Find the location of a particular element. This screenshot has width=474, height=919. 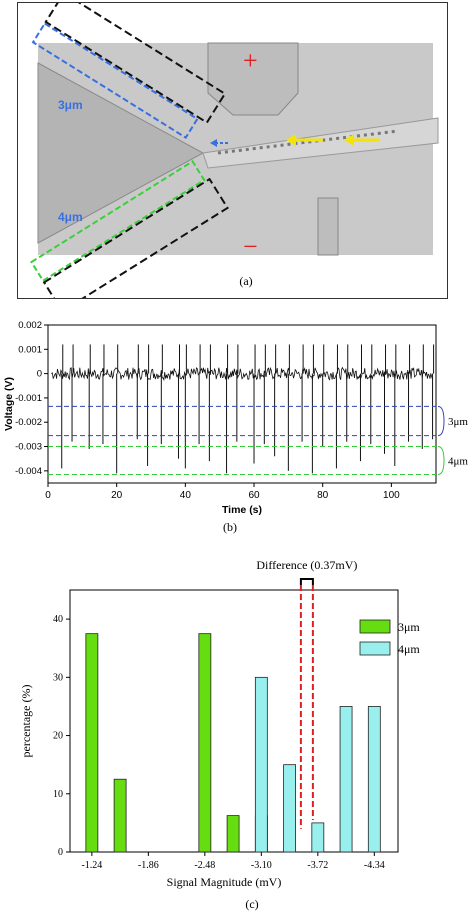

y-axis-label: Voltage (V) is located at coordinates (9, 404).